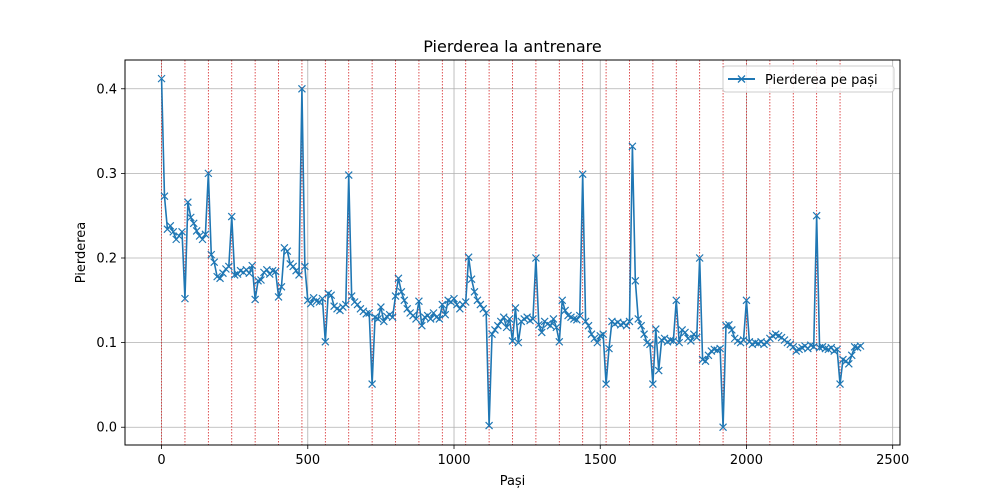  Describe the element at coordinates (106, 343) in the screenshot. I see `y-tick-label: 0.1` at that location.